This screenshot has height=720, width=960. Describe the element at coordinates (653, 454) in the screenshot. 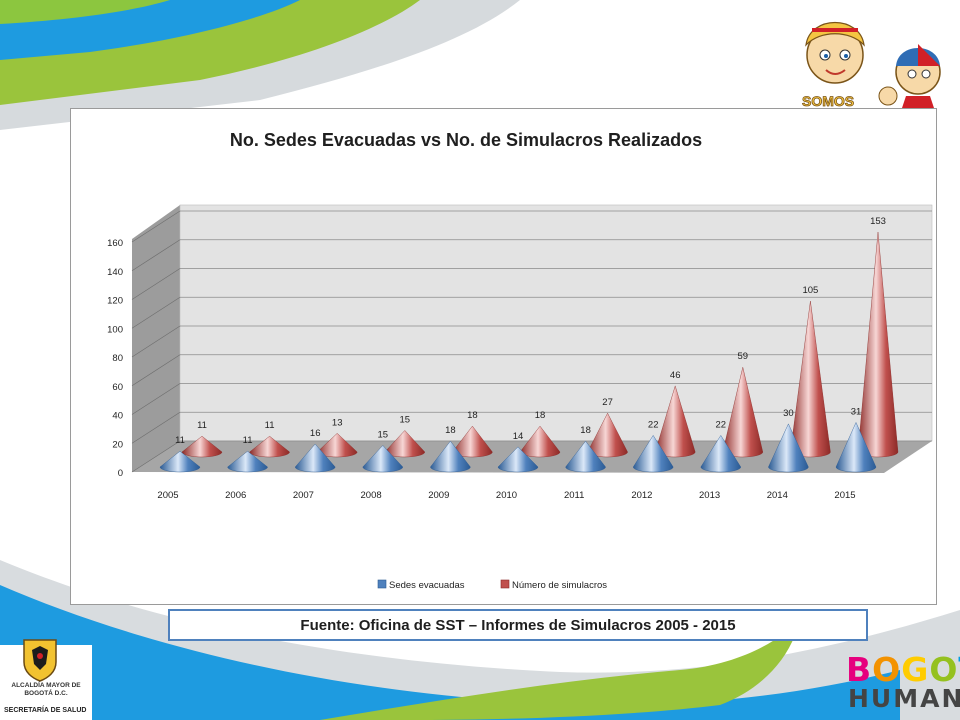

I see `cone-sedes-2012` at that location.